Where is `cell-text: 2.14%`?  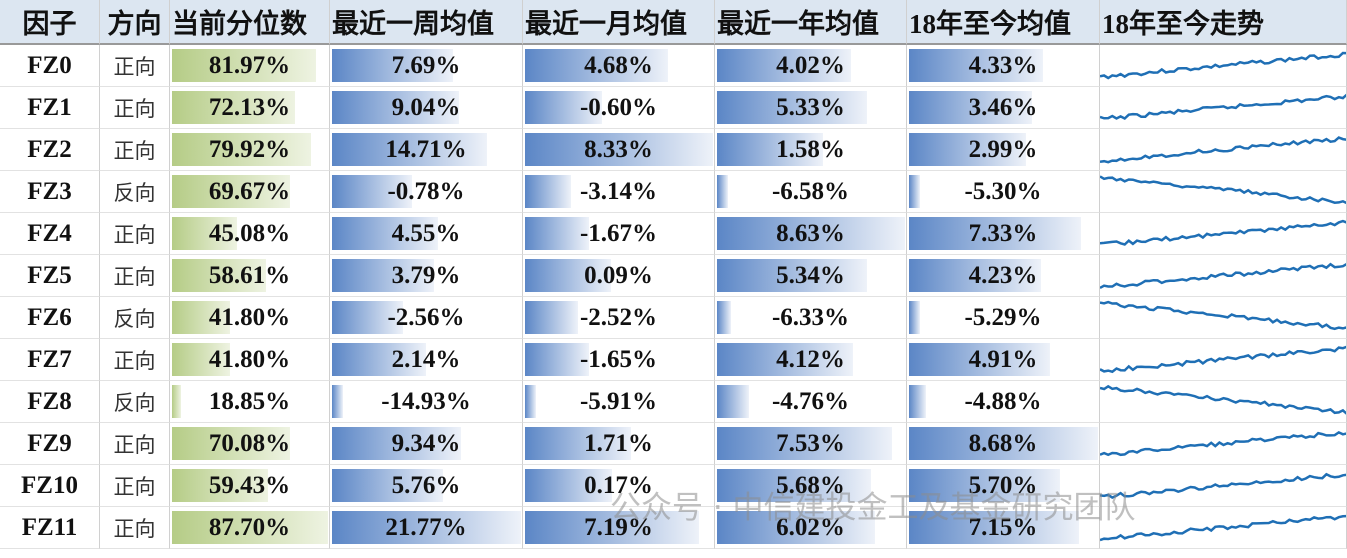
cell-text: 2.14% is located at coordinates (426, 359).